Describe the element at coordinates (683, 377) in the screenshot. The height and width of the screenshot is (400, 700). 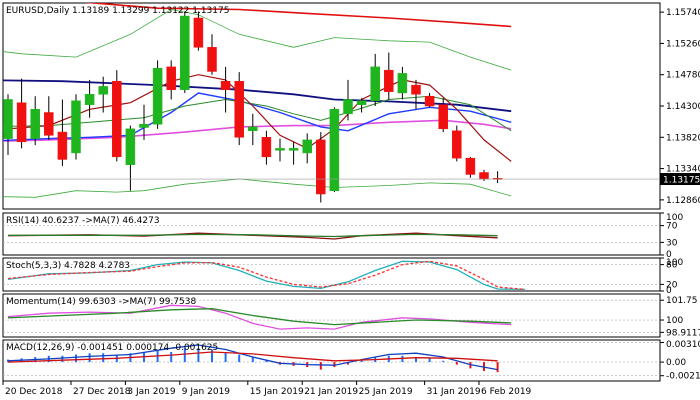
I see `macd-tick-label: -0.002161` at that location.